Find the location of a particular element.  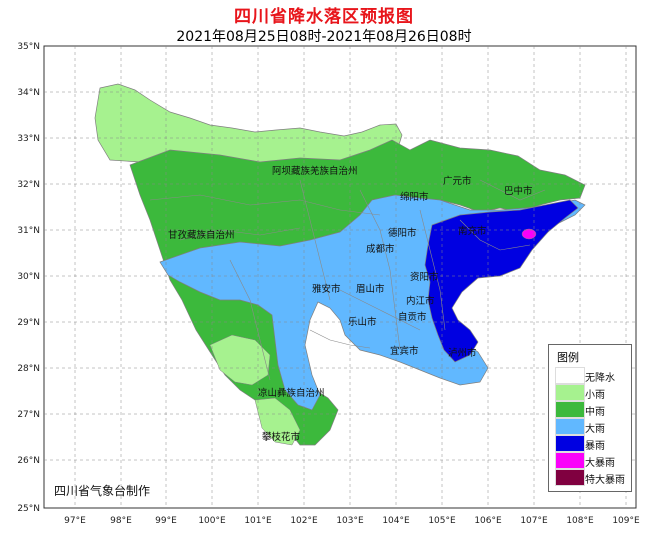

legend-label: 特大暴雨 is located at coordinates (605, 480).